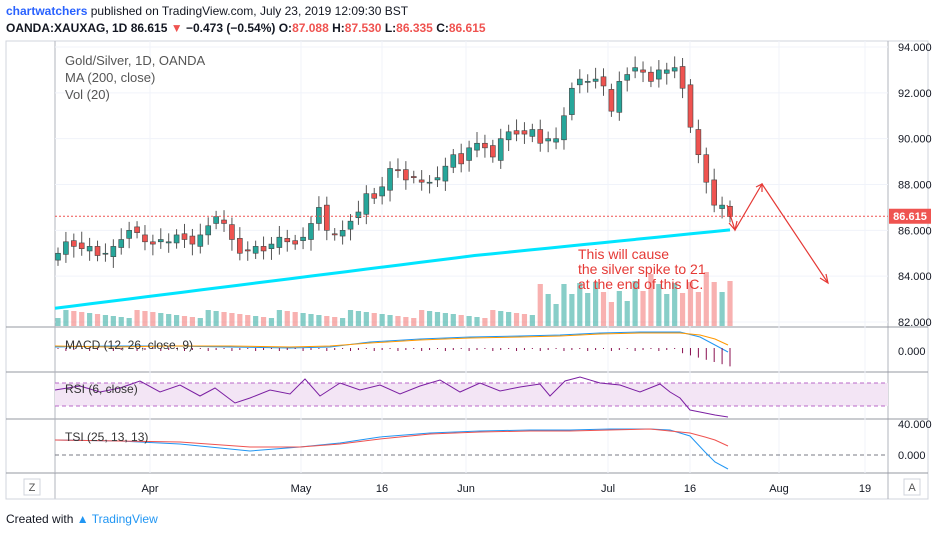 The width and height of the screenshot is (945, 537). I want to click on auto-scale-button, so click(912, 487).